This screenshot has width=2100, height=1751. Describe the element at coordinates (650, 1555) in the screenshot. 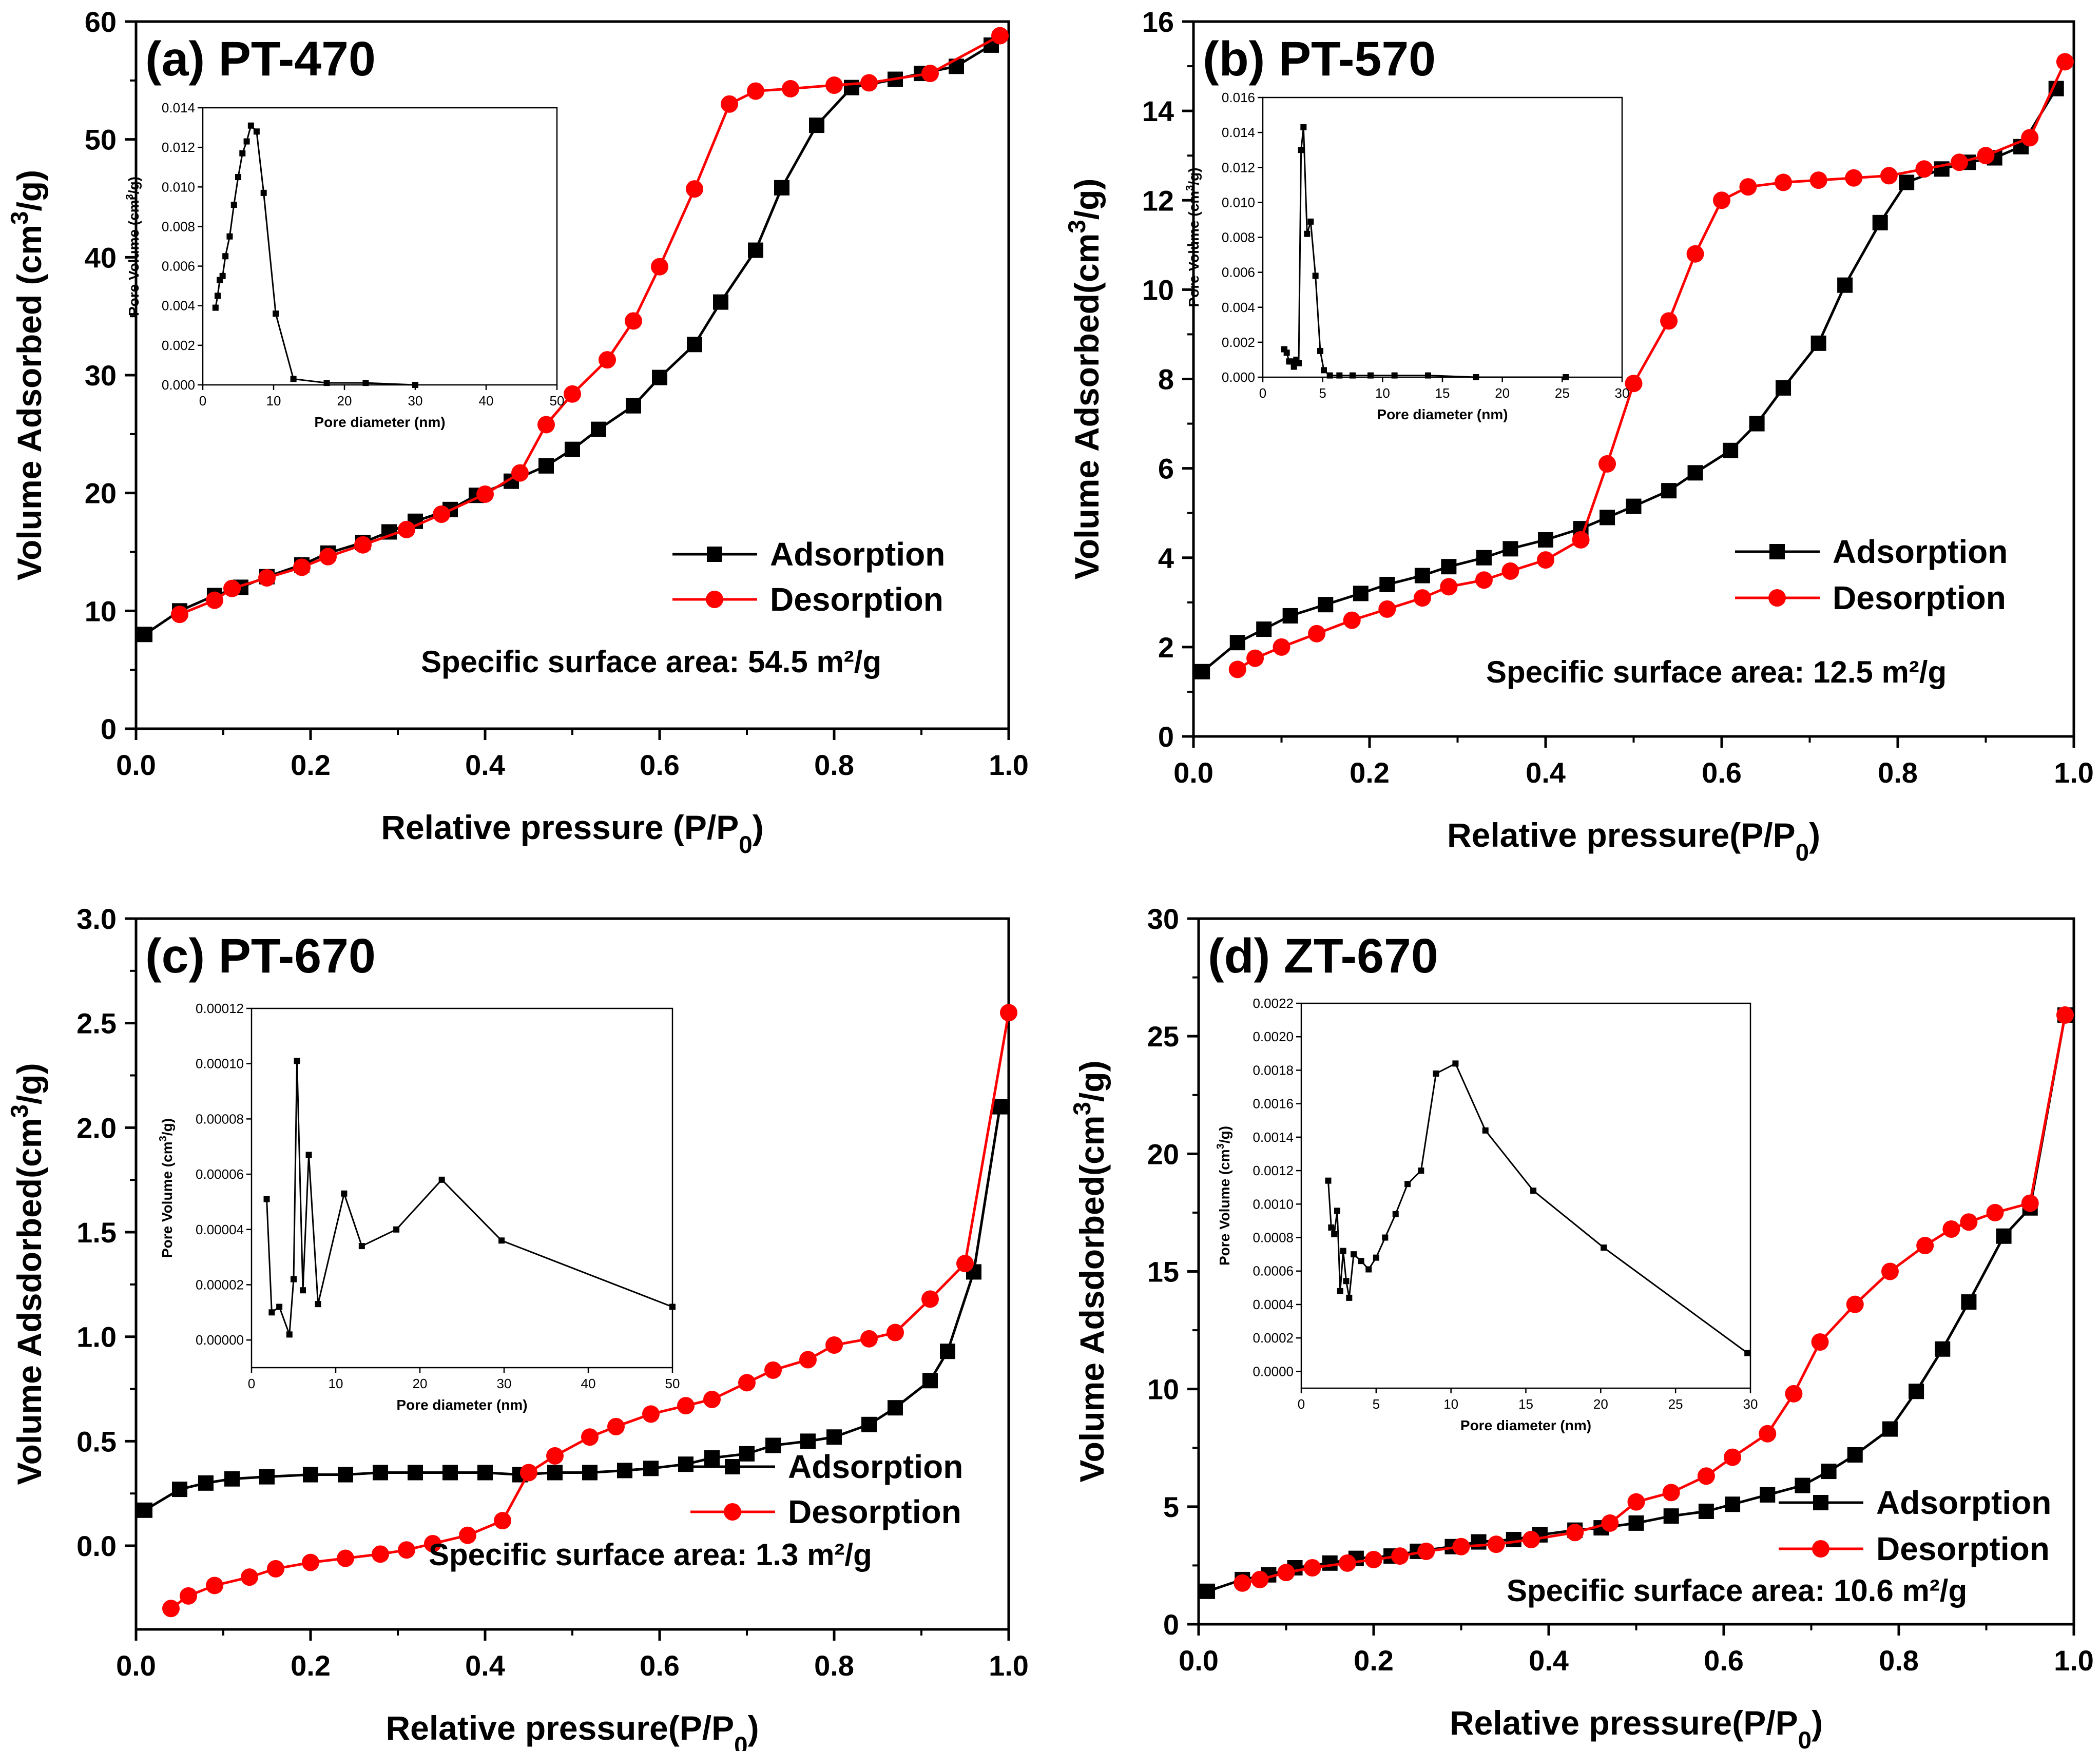

I see `surface-area-annotation: Specific surface area: 1.3 m²/g` at that location.